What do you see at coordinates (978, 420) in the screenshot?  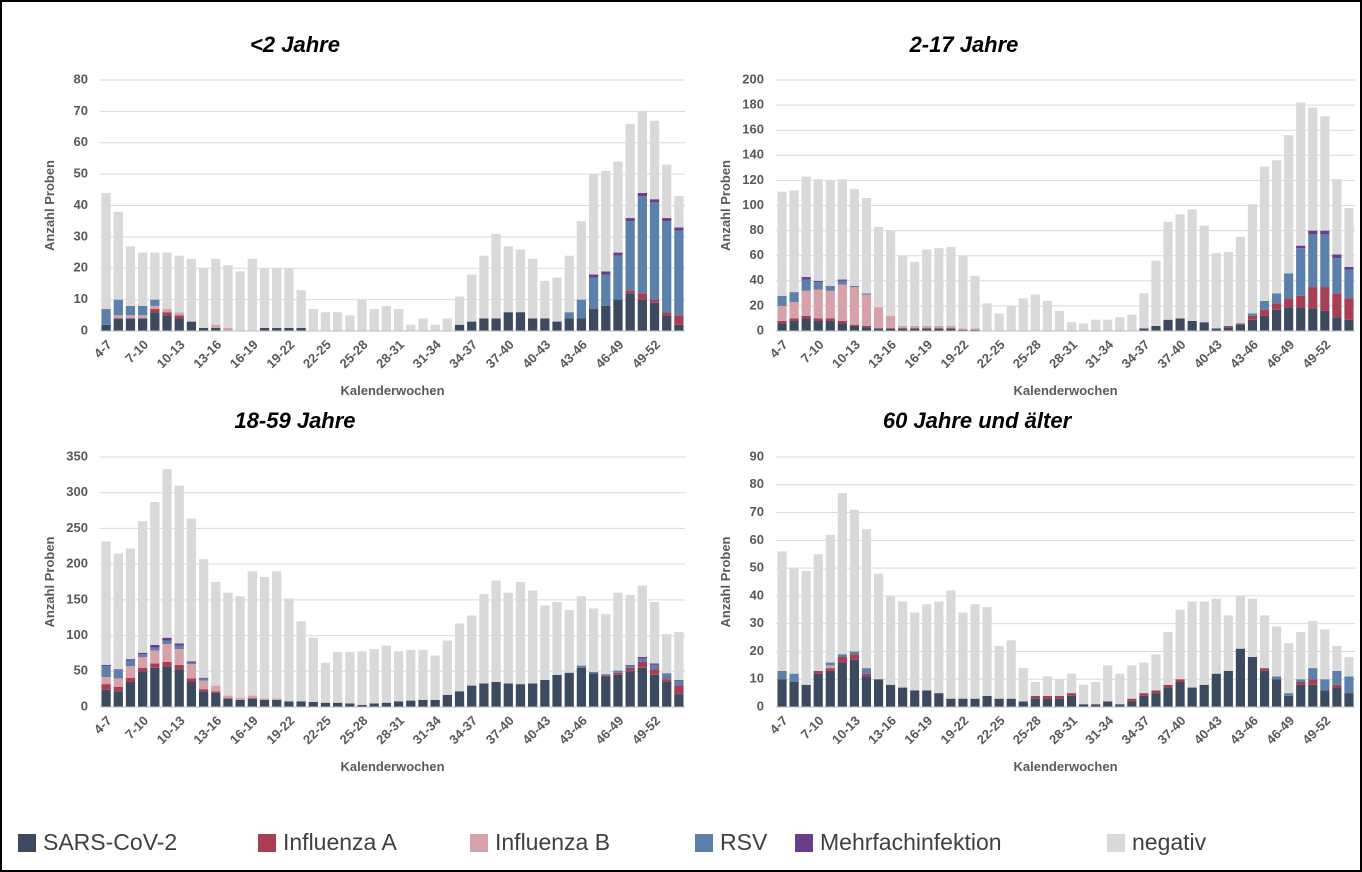 I see `chart-title: 60 Jahre und älter` at bounding box center [978, 420].